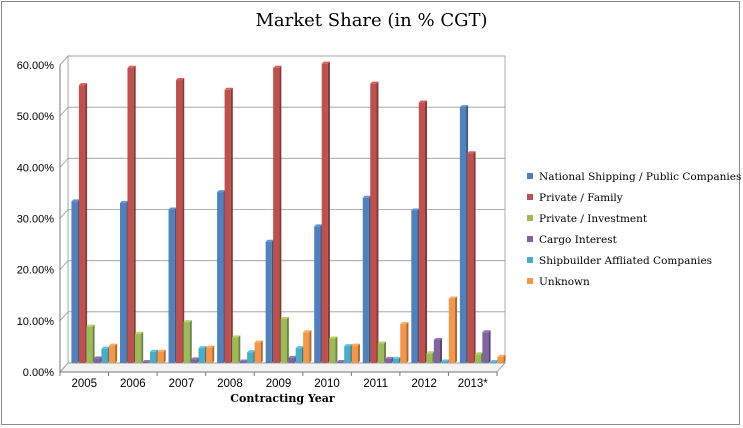 The height and width of the screenshot is (428, 743). I want to click on legend-label: Private / Family, so click(581, 198).